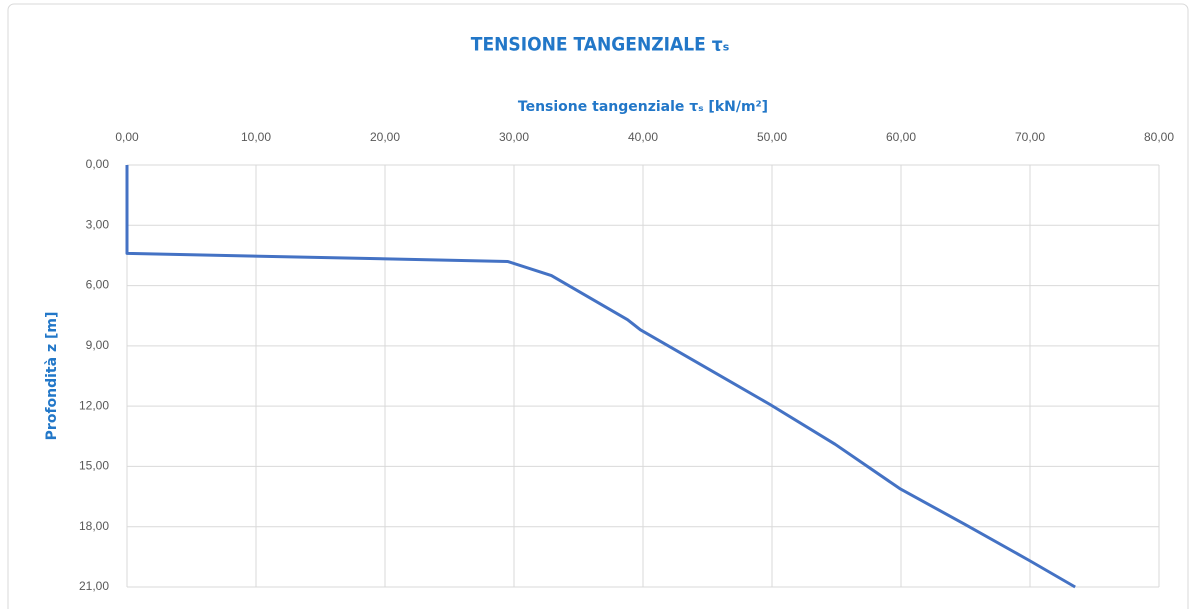 The width and height of the screenshot is (1195, 609). Describe the element at coordinates (94, 586) in the screenshot. I see `y-tick-label: 21,00` at that location.